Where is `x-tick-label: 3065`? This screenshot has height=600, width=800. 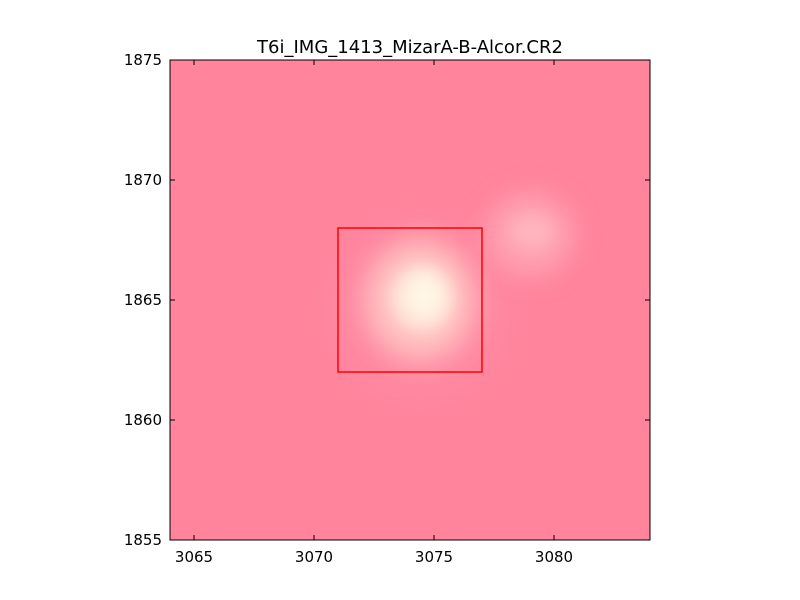 x-tick-label: 3065 is located at coordinates (194, 557).